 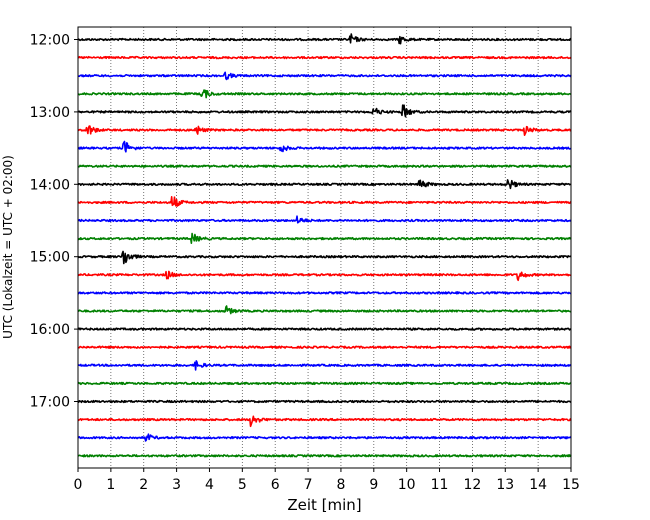 I want to click on y-tick-label: 14:00, so click(x=50, y=185).